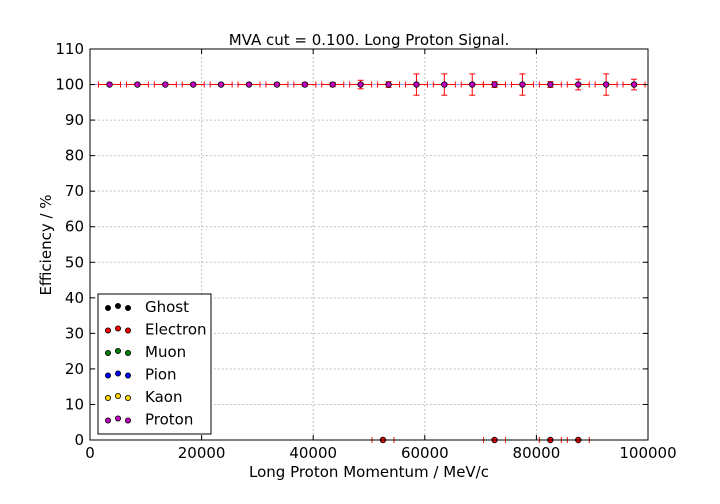  What do you see at coordinates (537, 453) in the screenshot?
I see `x-tick-label: 80000` at bounding box center [537, 453].